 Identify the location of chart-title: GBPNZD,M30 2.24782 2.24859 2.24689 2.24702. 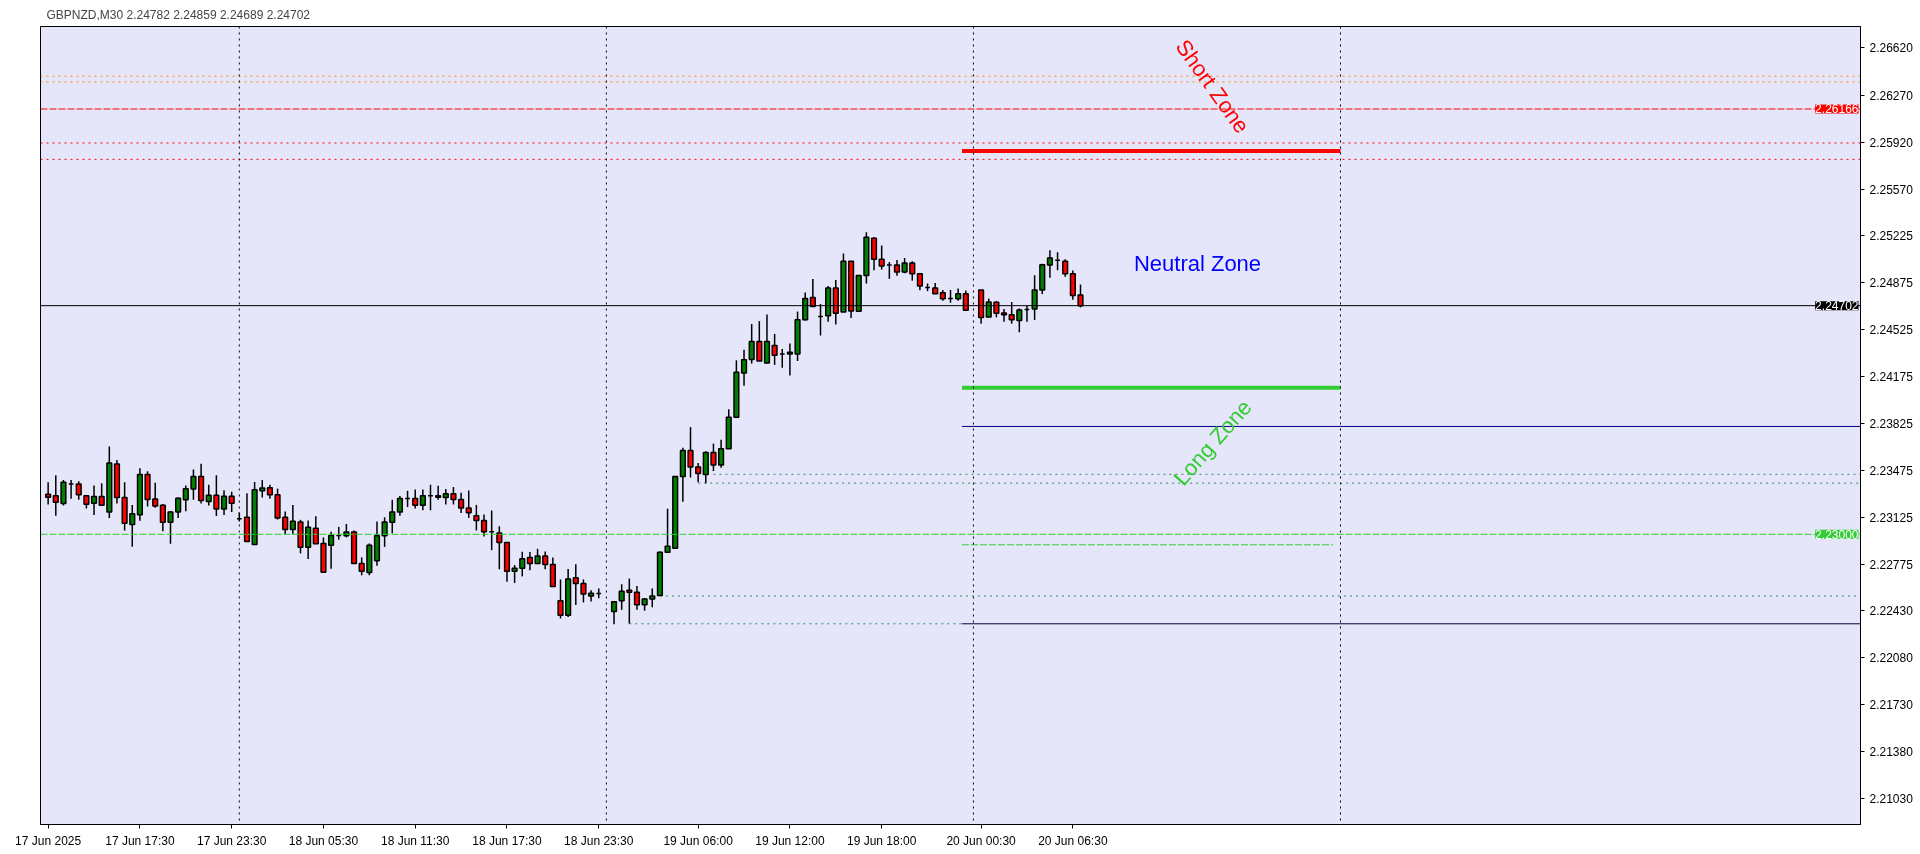
(178, 14).